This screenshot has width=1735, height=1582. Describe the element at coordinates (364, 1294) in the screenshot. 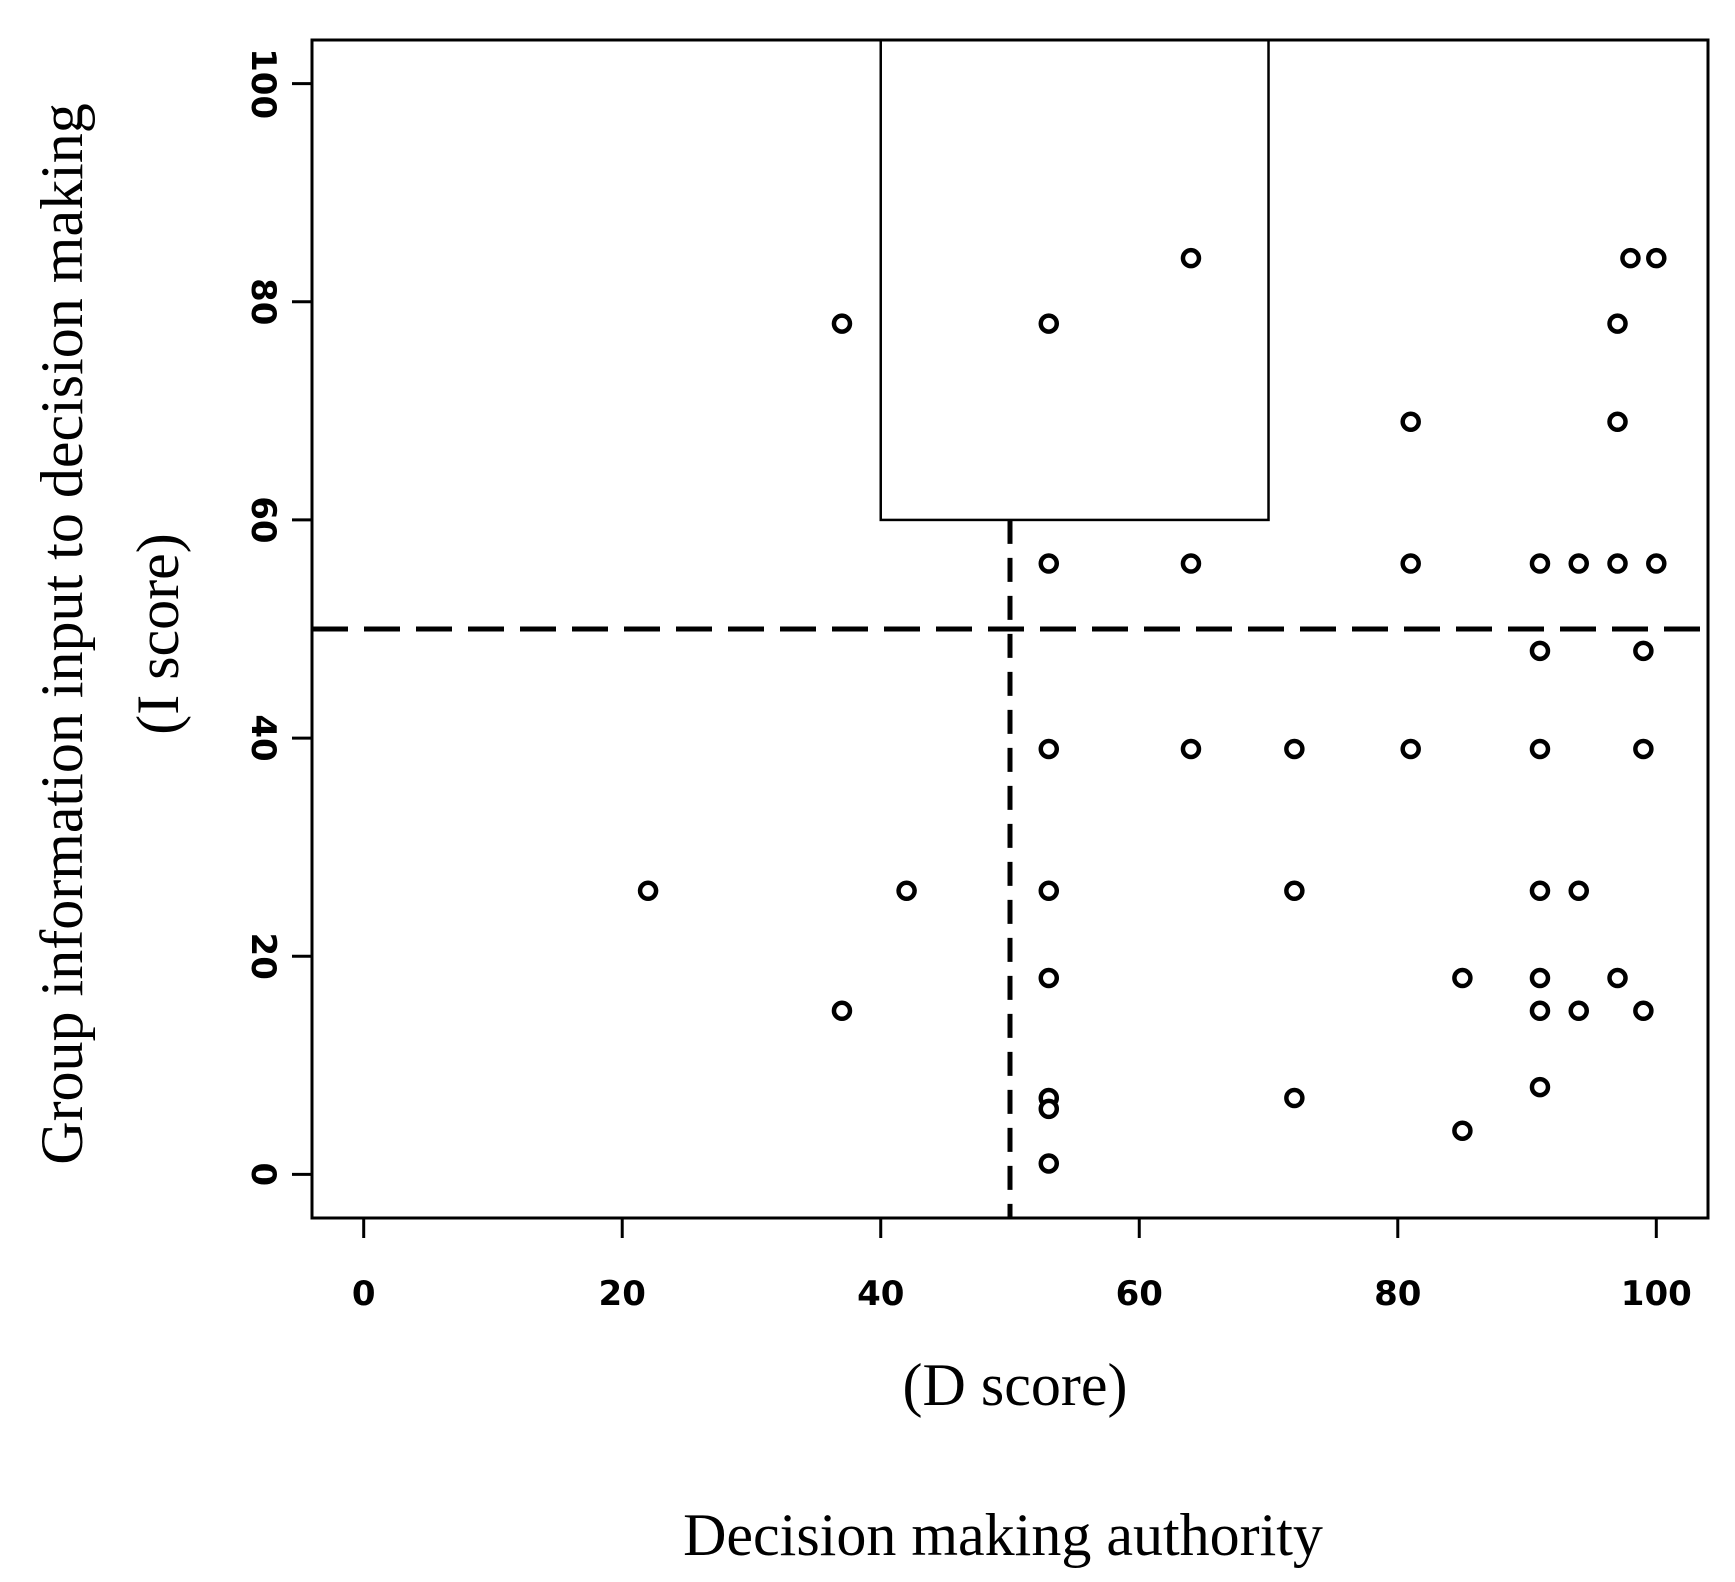

I see `x-tick-label: 0` at that location.